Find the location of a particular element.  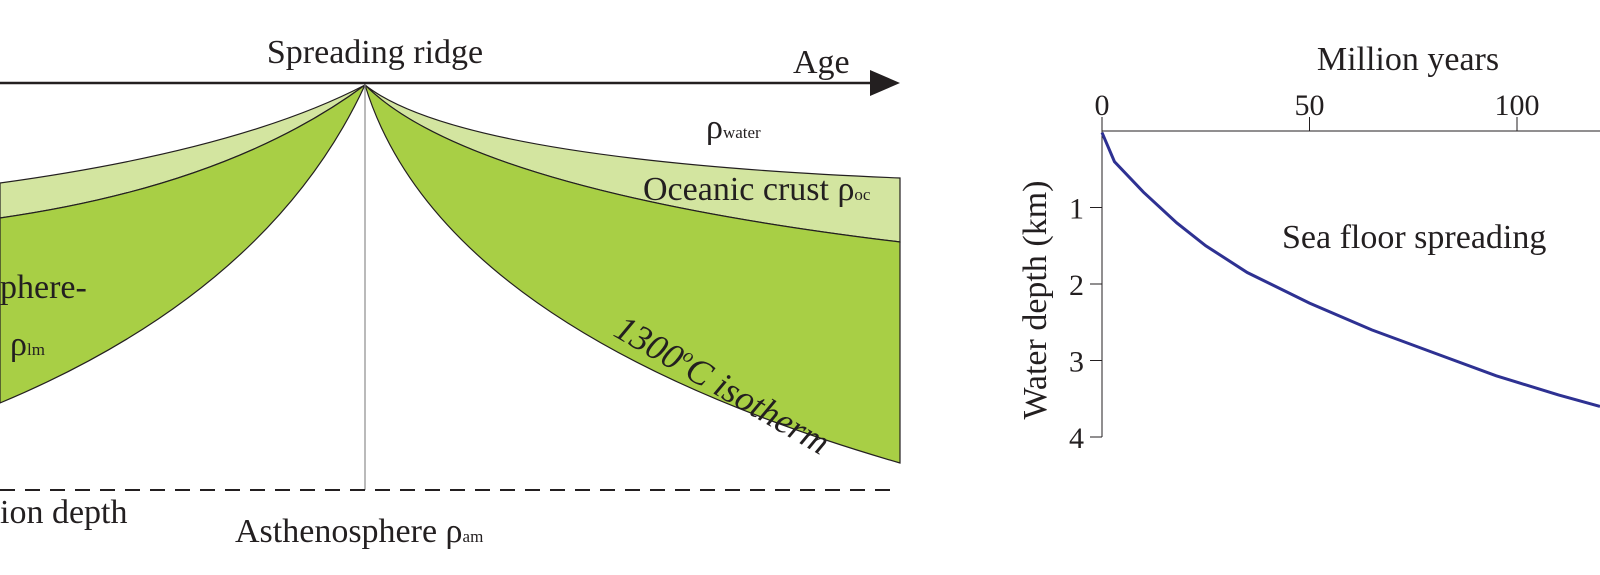

left-lithosphere-layer is located at coordinates (183, 244).